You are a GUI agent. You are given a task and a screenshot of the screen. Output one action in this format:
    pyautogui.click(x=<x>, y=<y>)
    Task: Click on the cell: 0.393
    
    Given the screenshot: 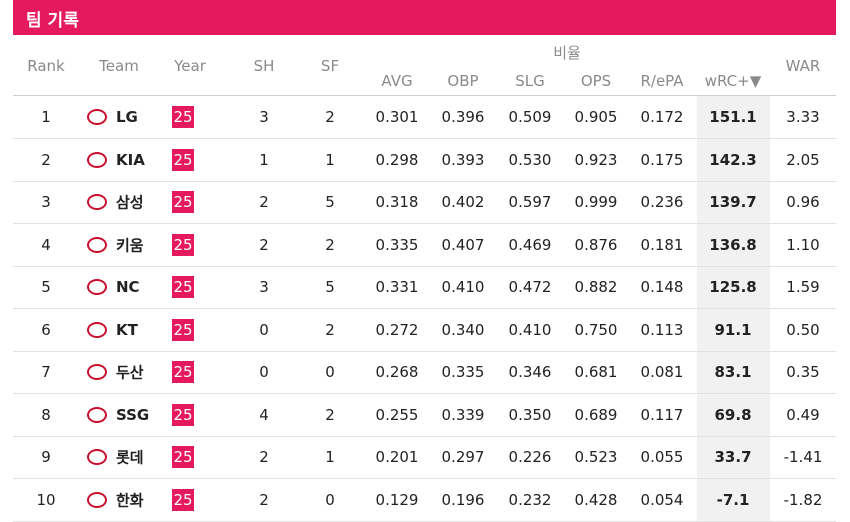 What is the action you would take?
    pyautogui.click(x=463, y=159)
    